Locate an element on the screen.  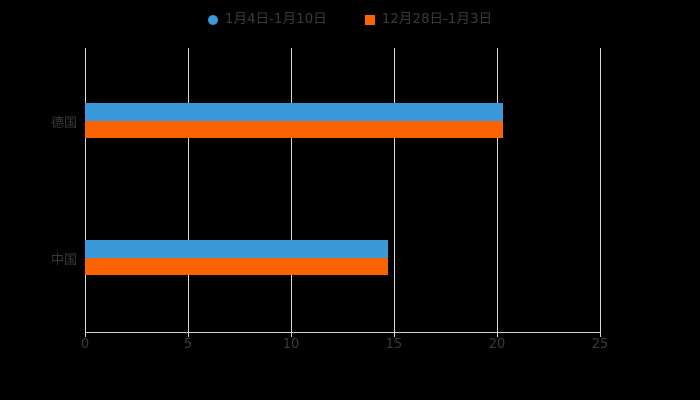
x-tick-label-10: 10 is located at coordinates (291, 344).